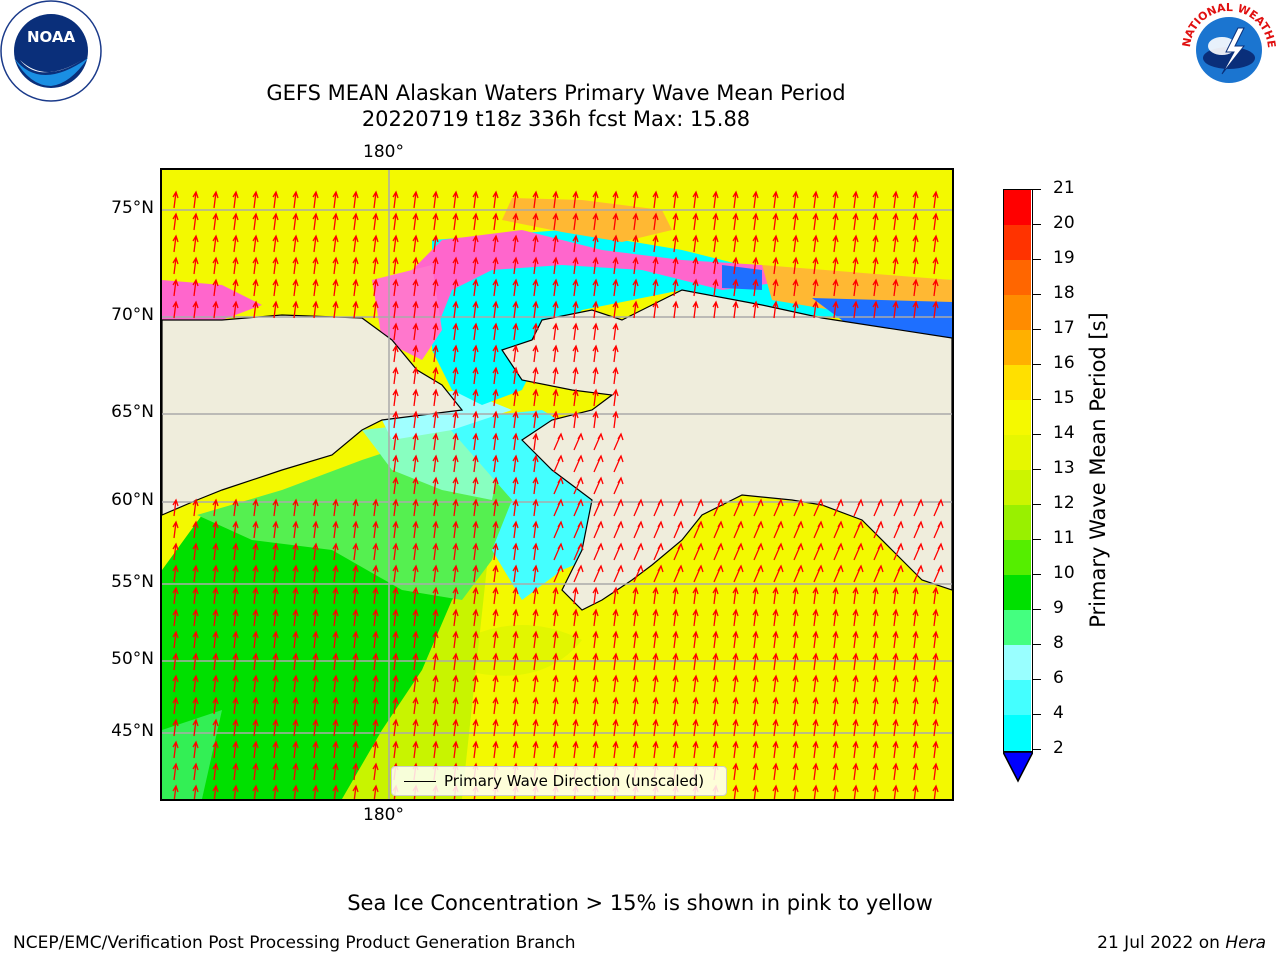  I want to click on lat-label-55: 55°N, so click(132, 582).